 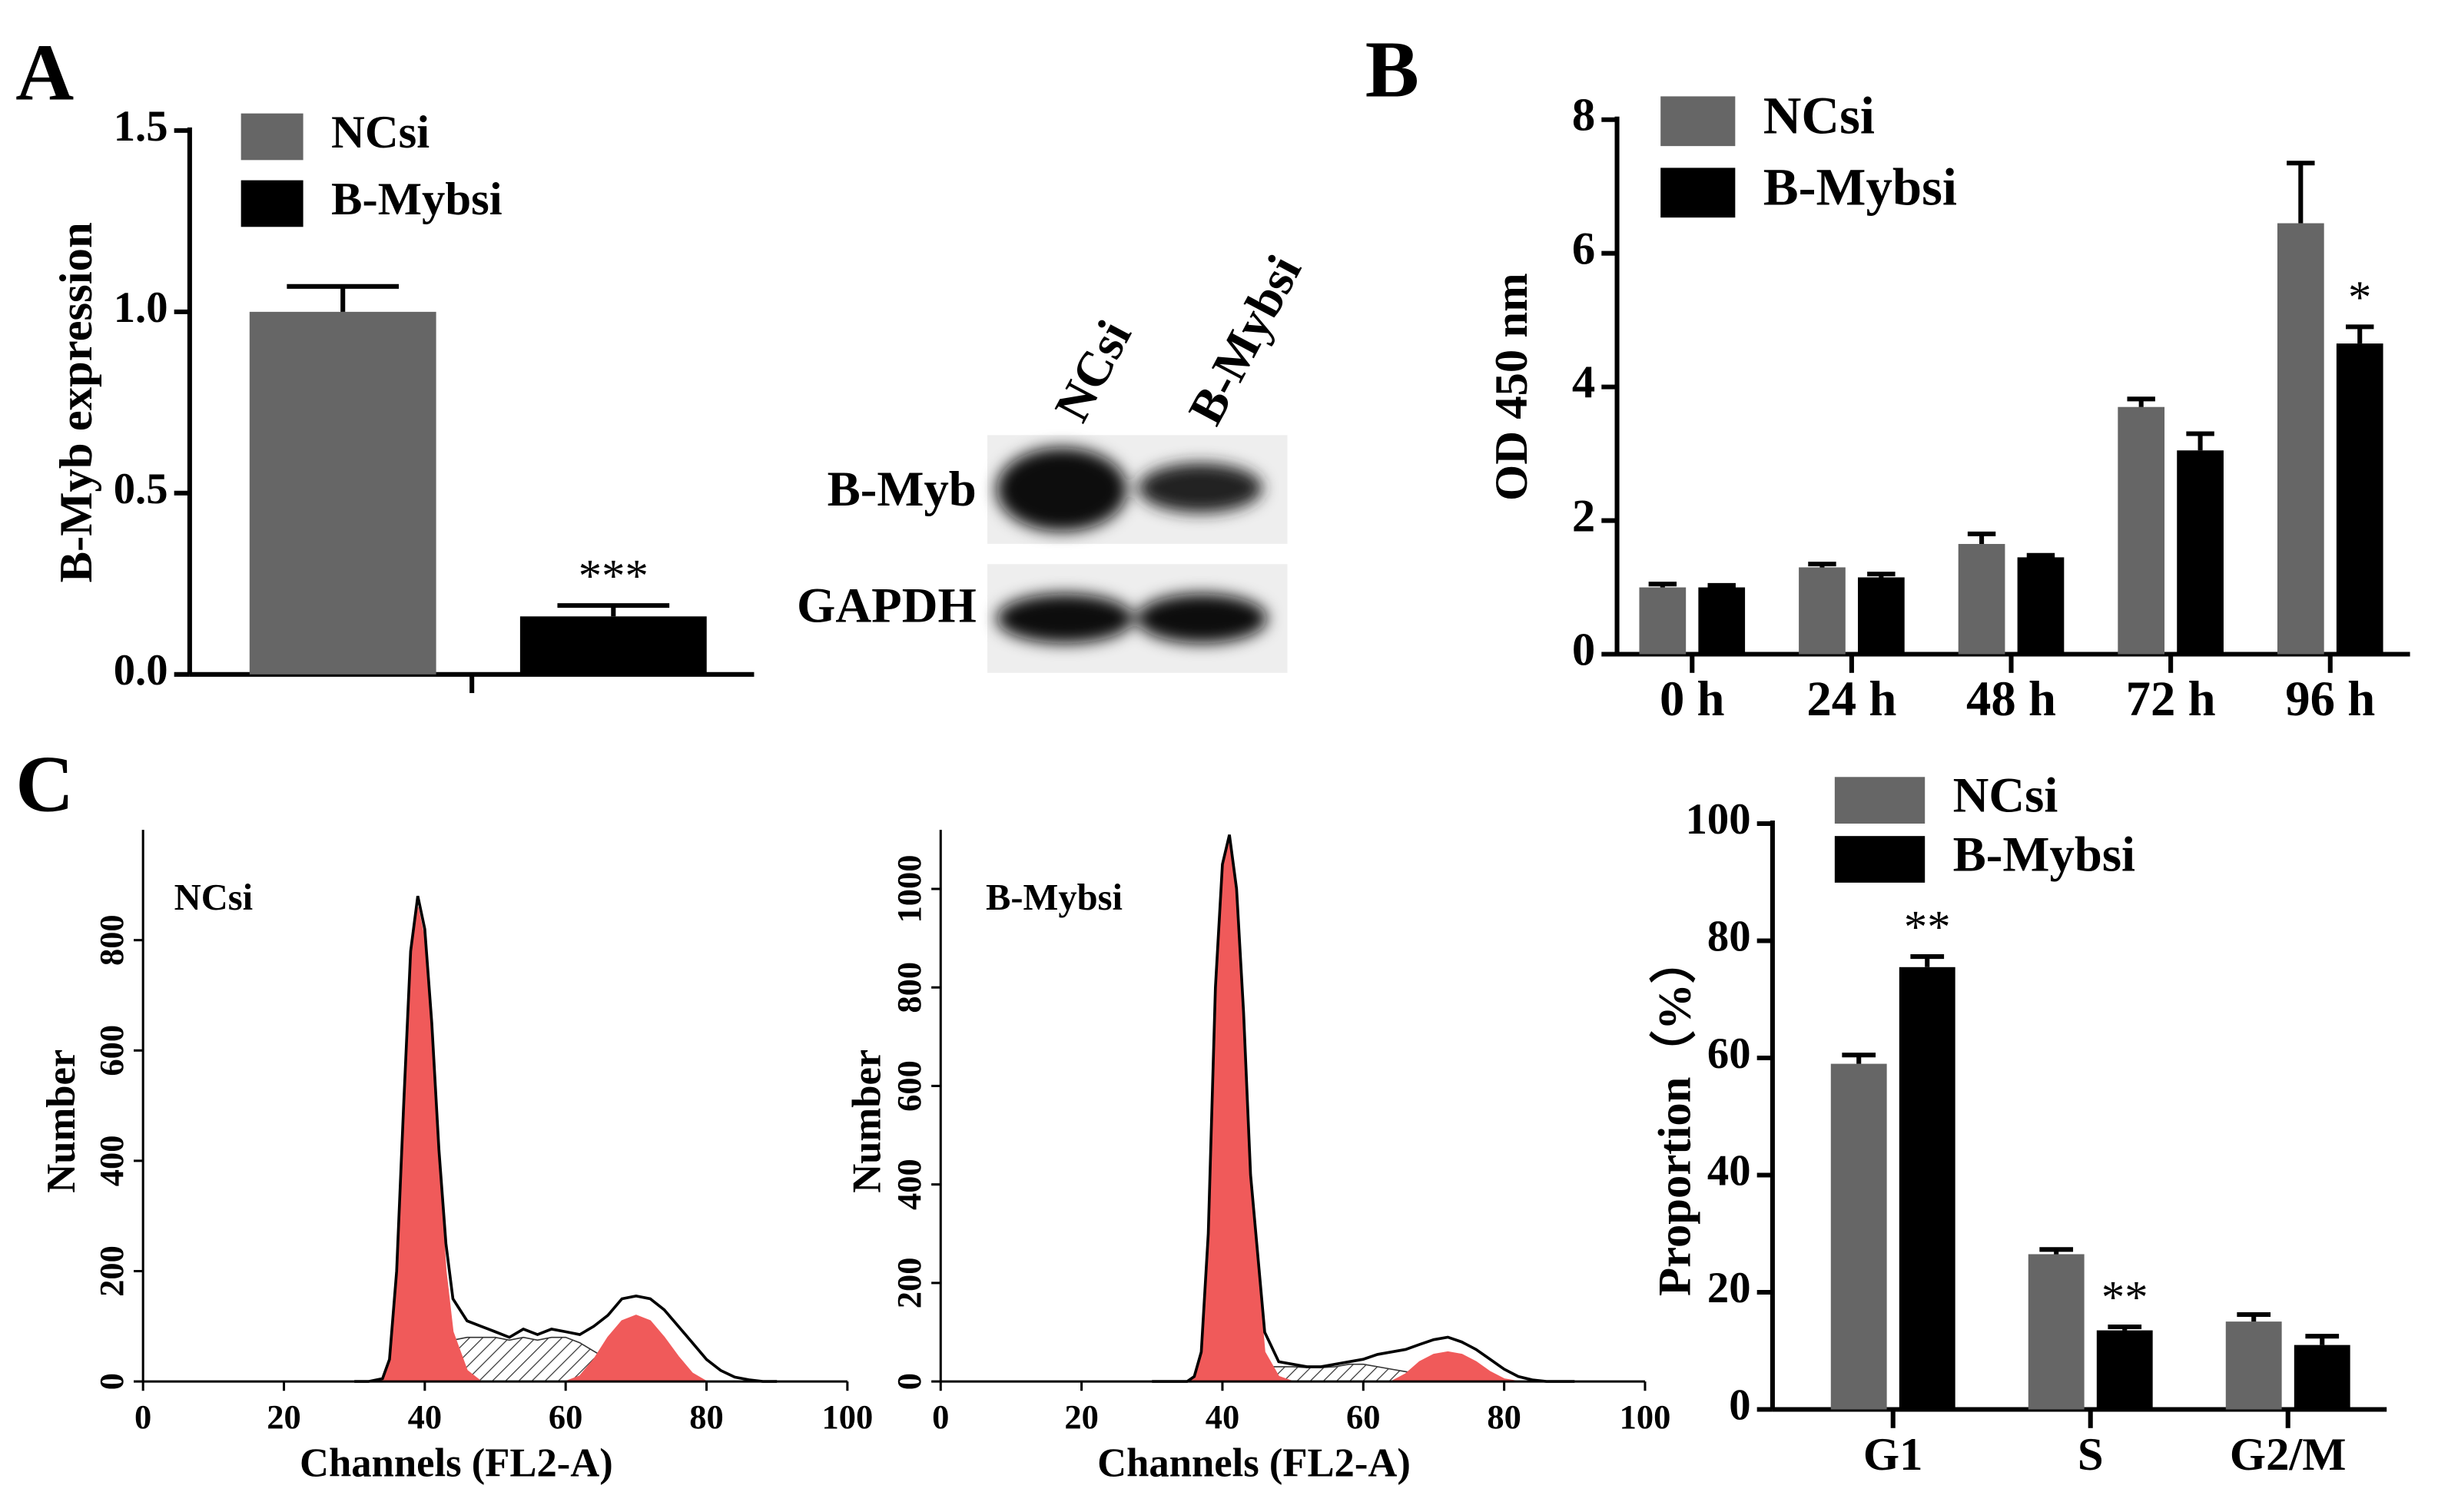 What do you see at coordinates (44, 72) in the screenshot?
I see `panel-label: A` at bounding box center [44, 72].